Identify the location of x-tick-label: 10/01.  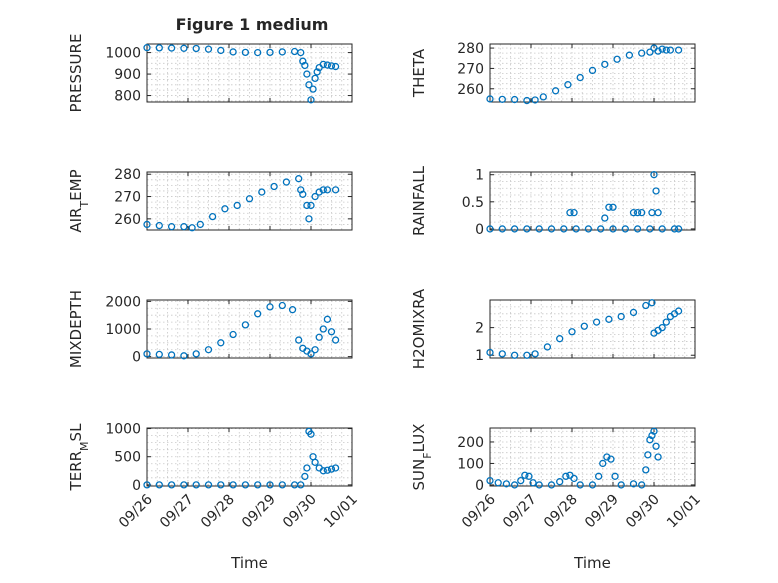
(684, 512).